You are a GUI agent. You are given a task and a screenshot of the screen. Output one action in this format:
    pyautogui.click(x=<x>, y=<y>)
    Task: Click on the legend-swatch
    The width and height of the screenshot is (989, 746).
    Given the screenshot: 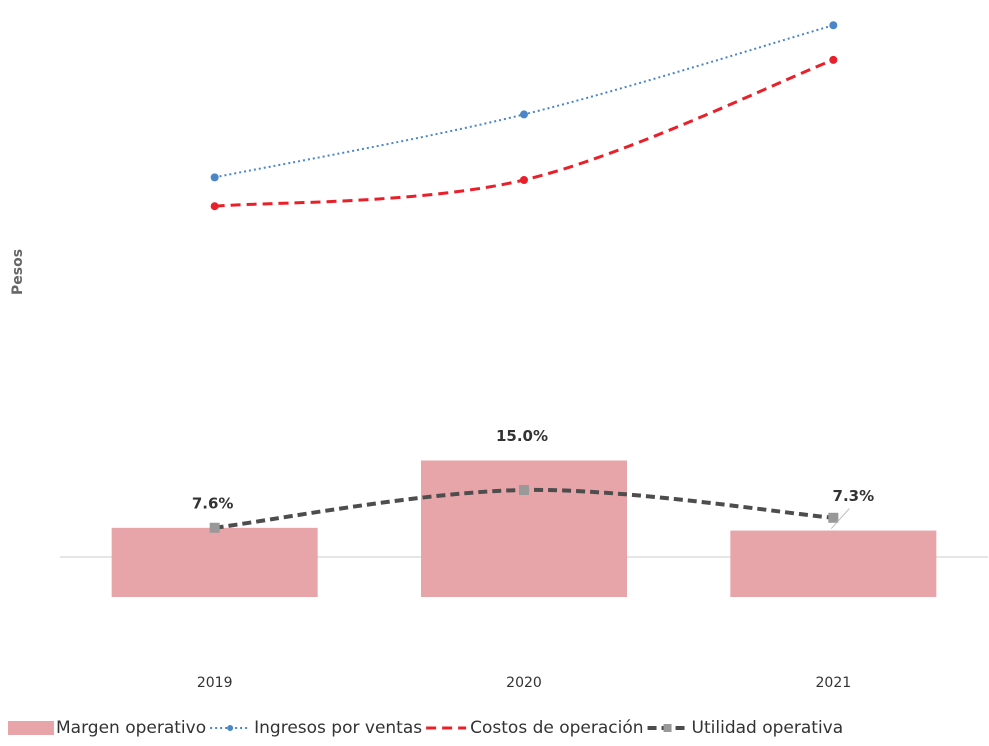 What is the action you would take?
    pyautogui.click(x=31, y=728)
    